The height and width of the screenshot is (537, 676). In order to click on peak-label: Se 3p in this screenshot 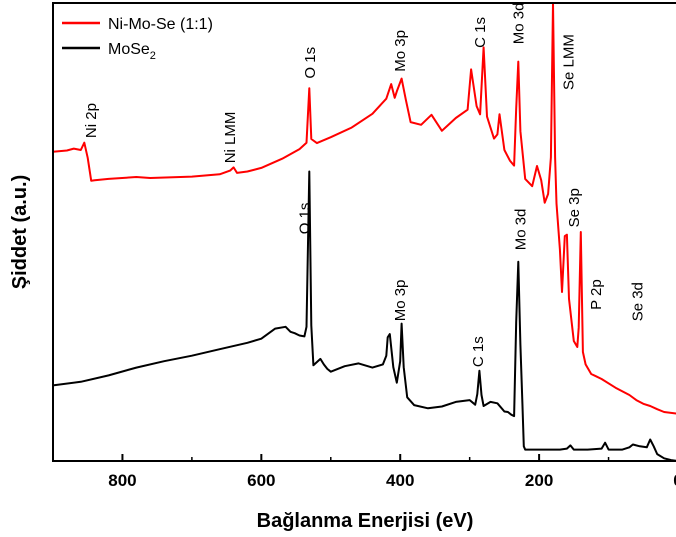, I will do `click(574, 207)`.